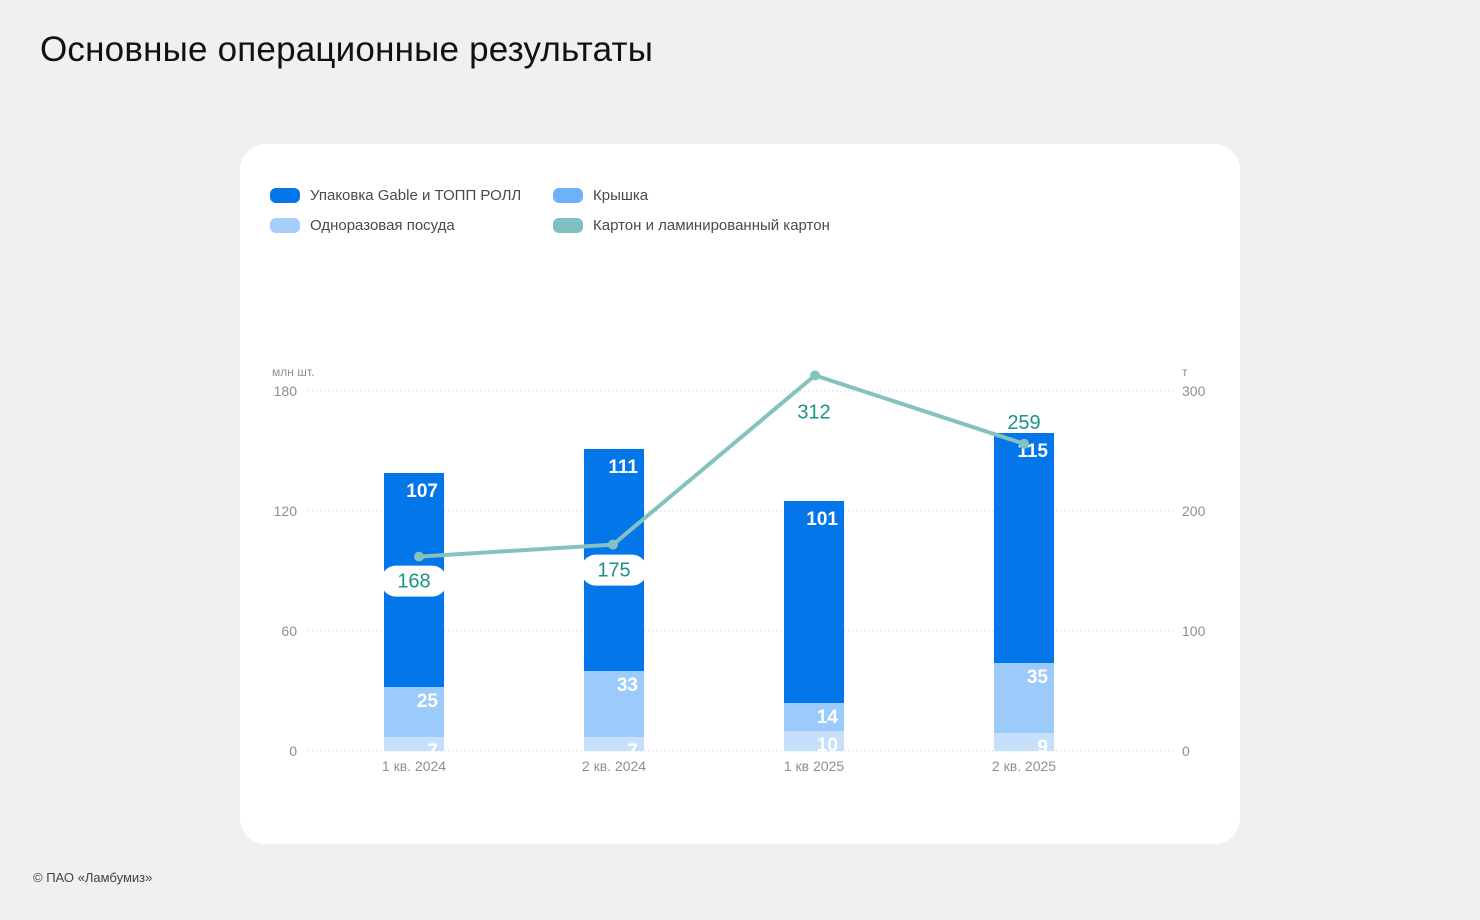 The image size is (1480, 920). Describe the element at coordinates (1024, 766) in the screenshot. I see `x-tick-label: 2 кв. 2025` at that location.